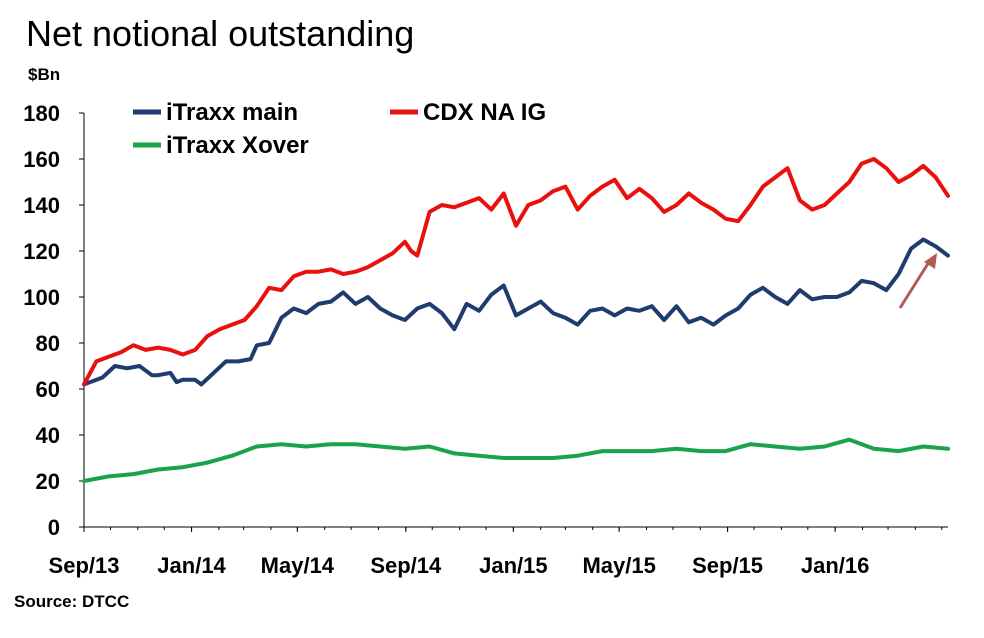  I want to click on y-axis: 0 20 40 60 80 100 120 140 160 180, so click(54, 320).